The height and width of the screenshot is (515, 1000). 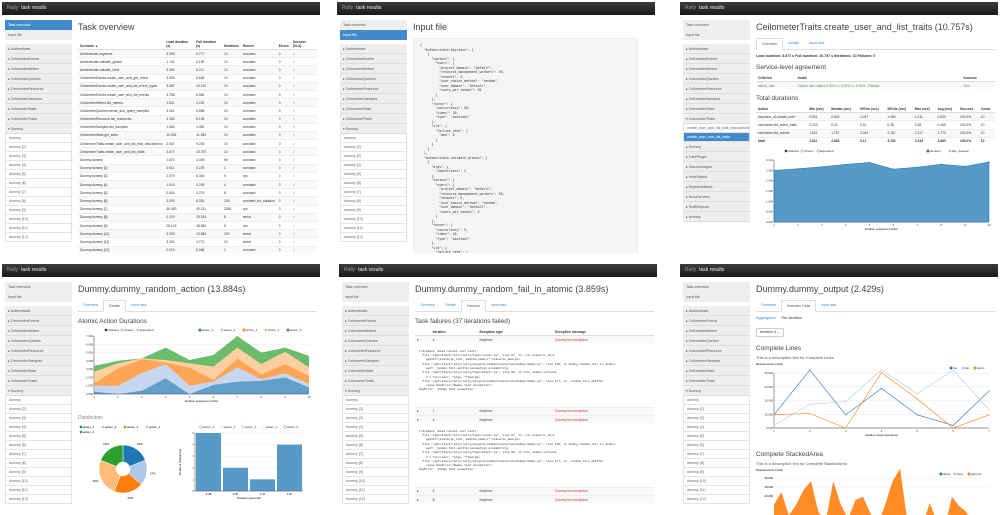 What do you see at coordinates (924, 109) in the screenshot?
I see `column-header: Max (sec)` at bounding box center [924, 109].